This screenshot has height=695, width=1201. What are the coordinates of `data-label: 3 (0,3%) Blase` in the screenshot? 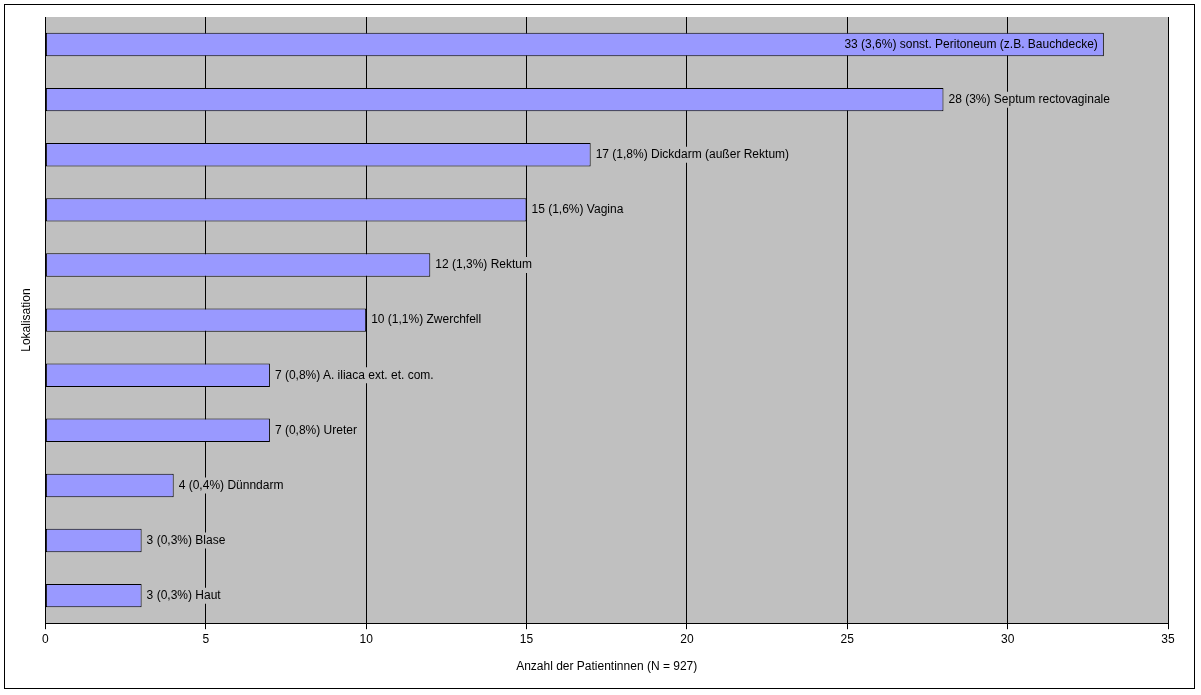 It's located at (186, 539).